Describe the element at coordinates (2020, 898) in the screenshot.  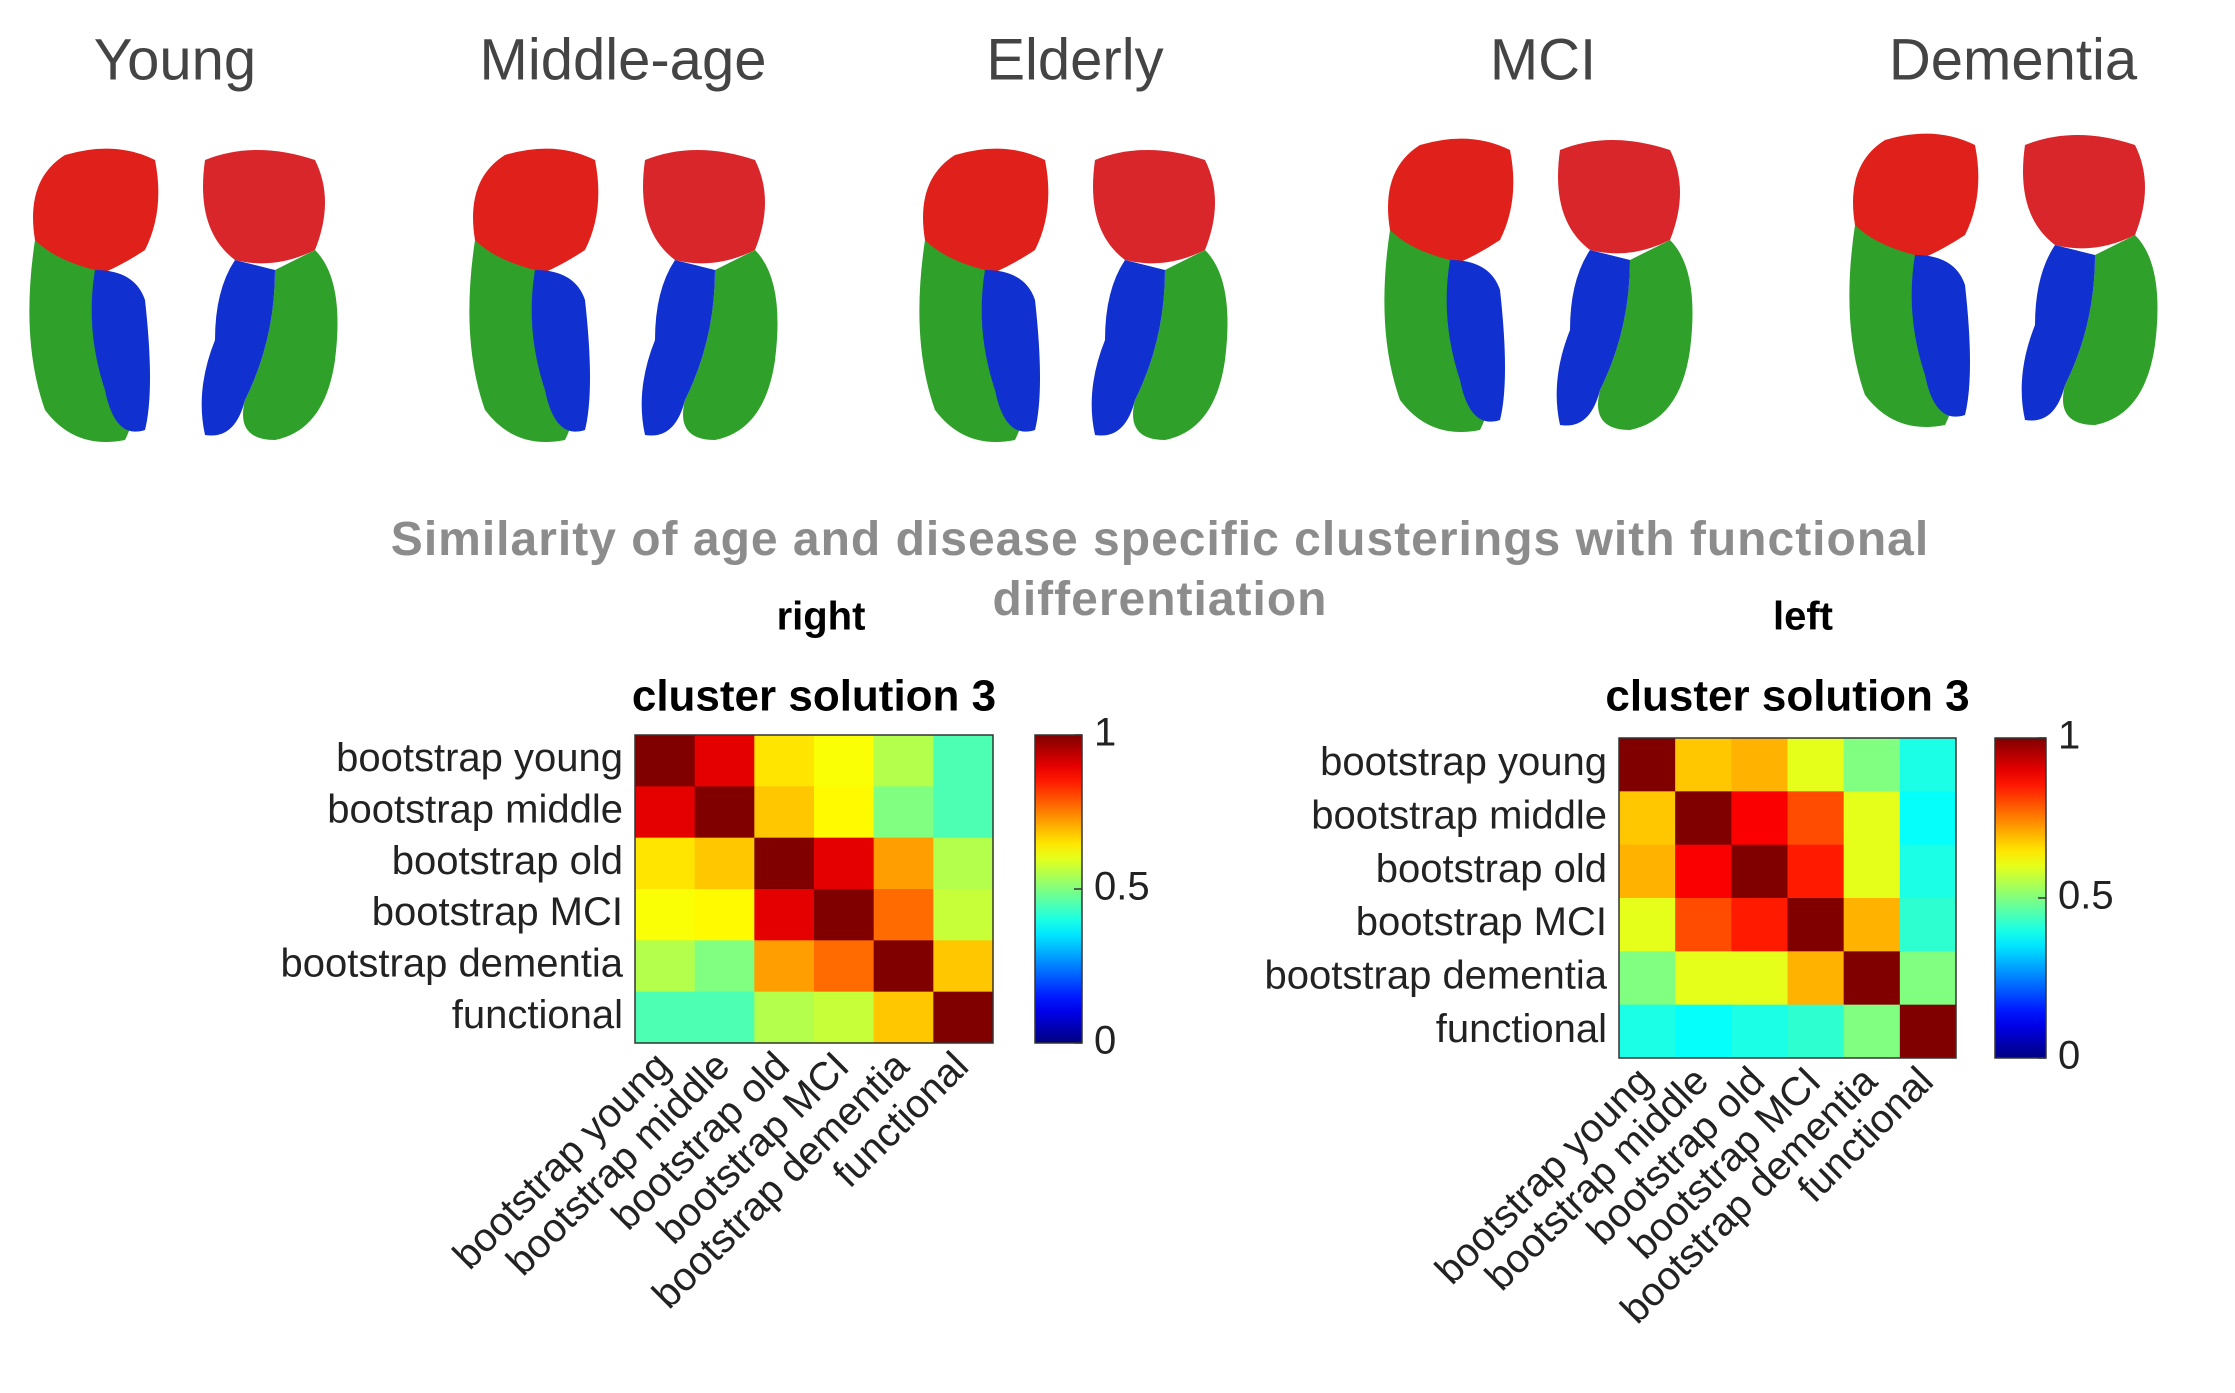
I see `colorbar` at that location.